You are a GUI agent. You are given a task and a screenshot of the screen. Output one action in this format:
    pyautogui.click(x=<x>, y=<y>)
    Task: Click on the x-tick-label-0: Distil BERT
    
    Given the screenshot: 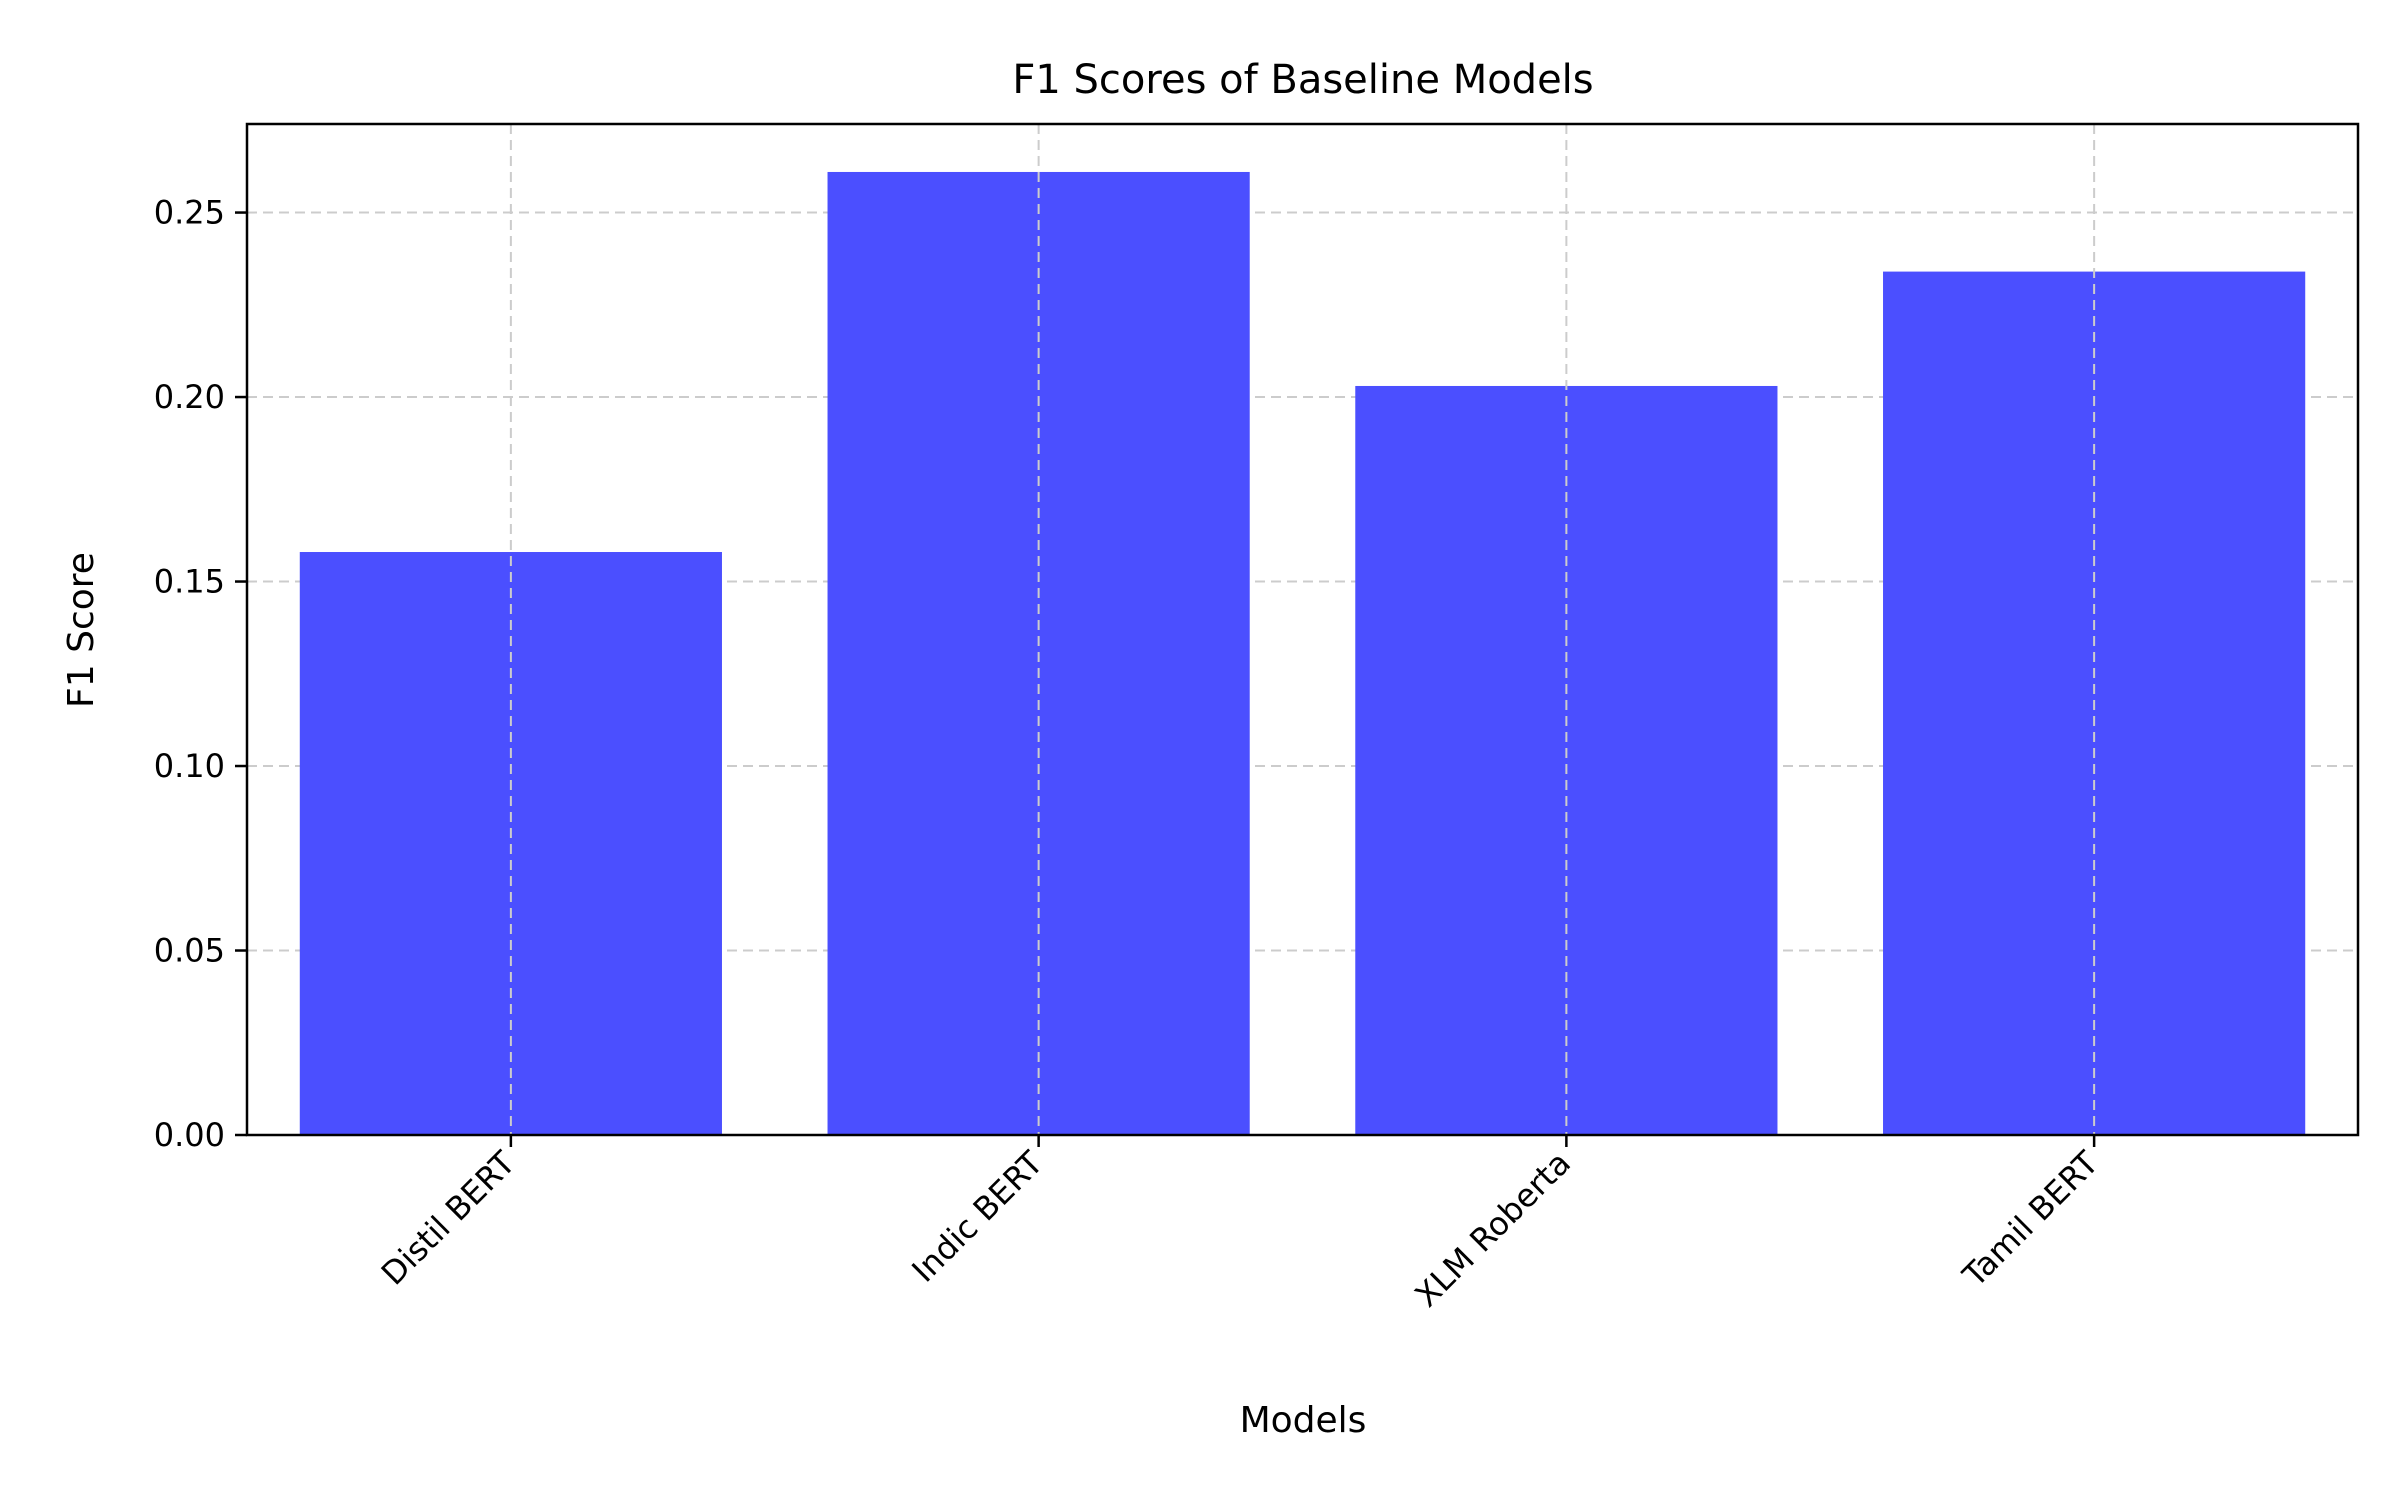 What is the action you would take?
    pyautogui.click(x=448, y=1217)
    